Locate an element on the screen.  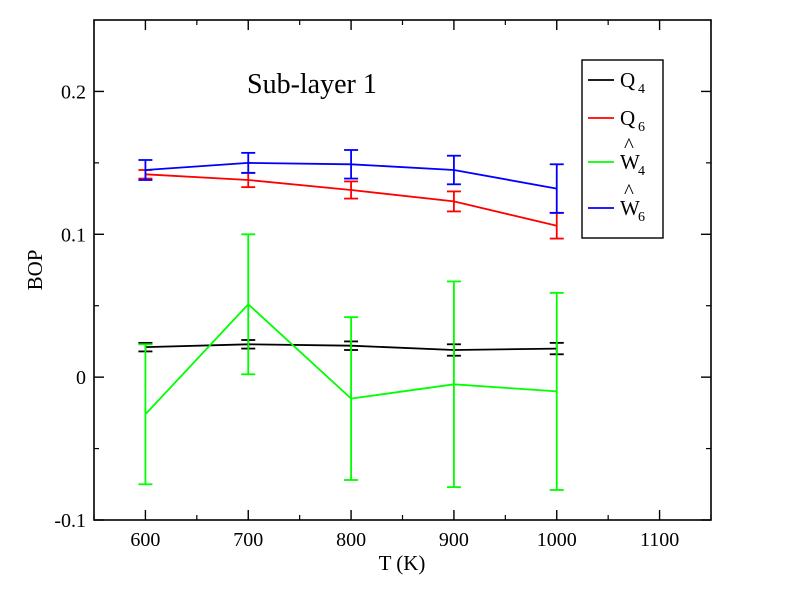
y-tick-label: -0.1 is located at coordinates (70, 521).